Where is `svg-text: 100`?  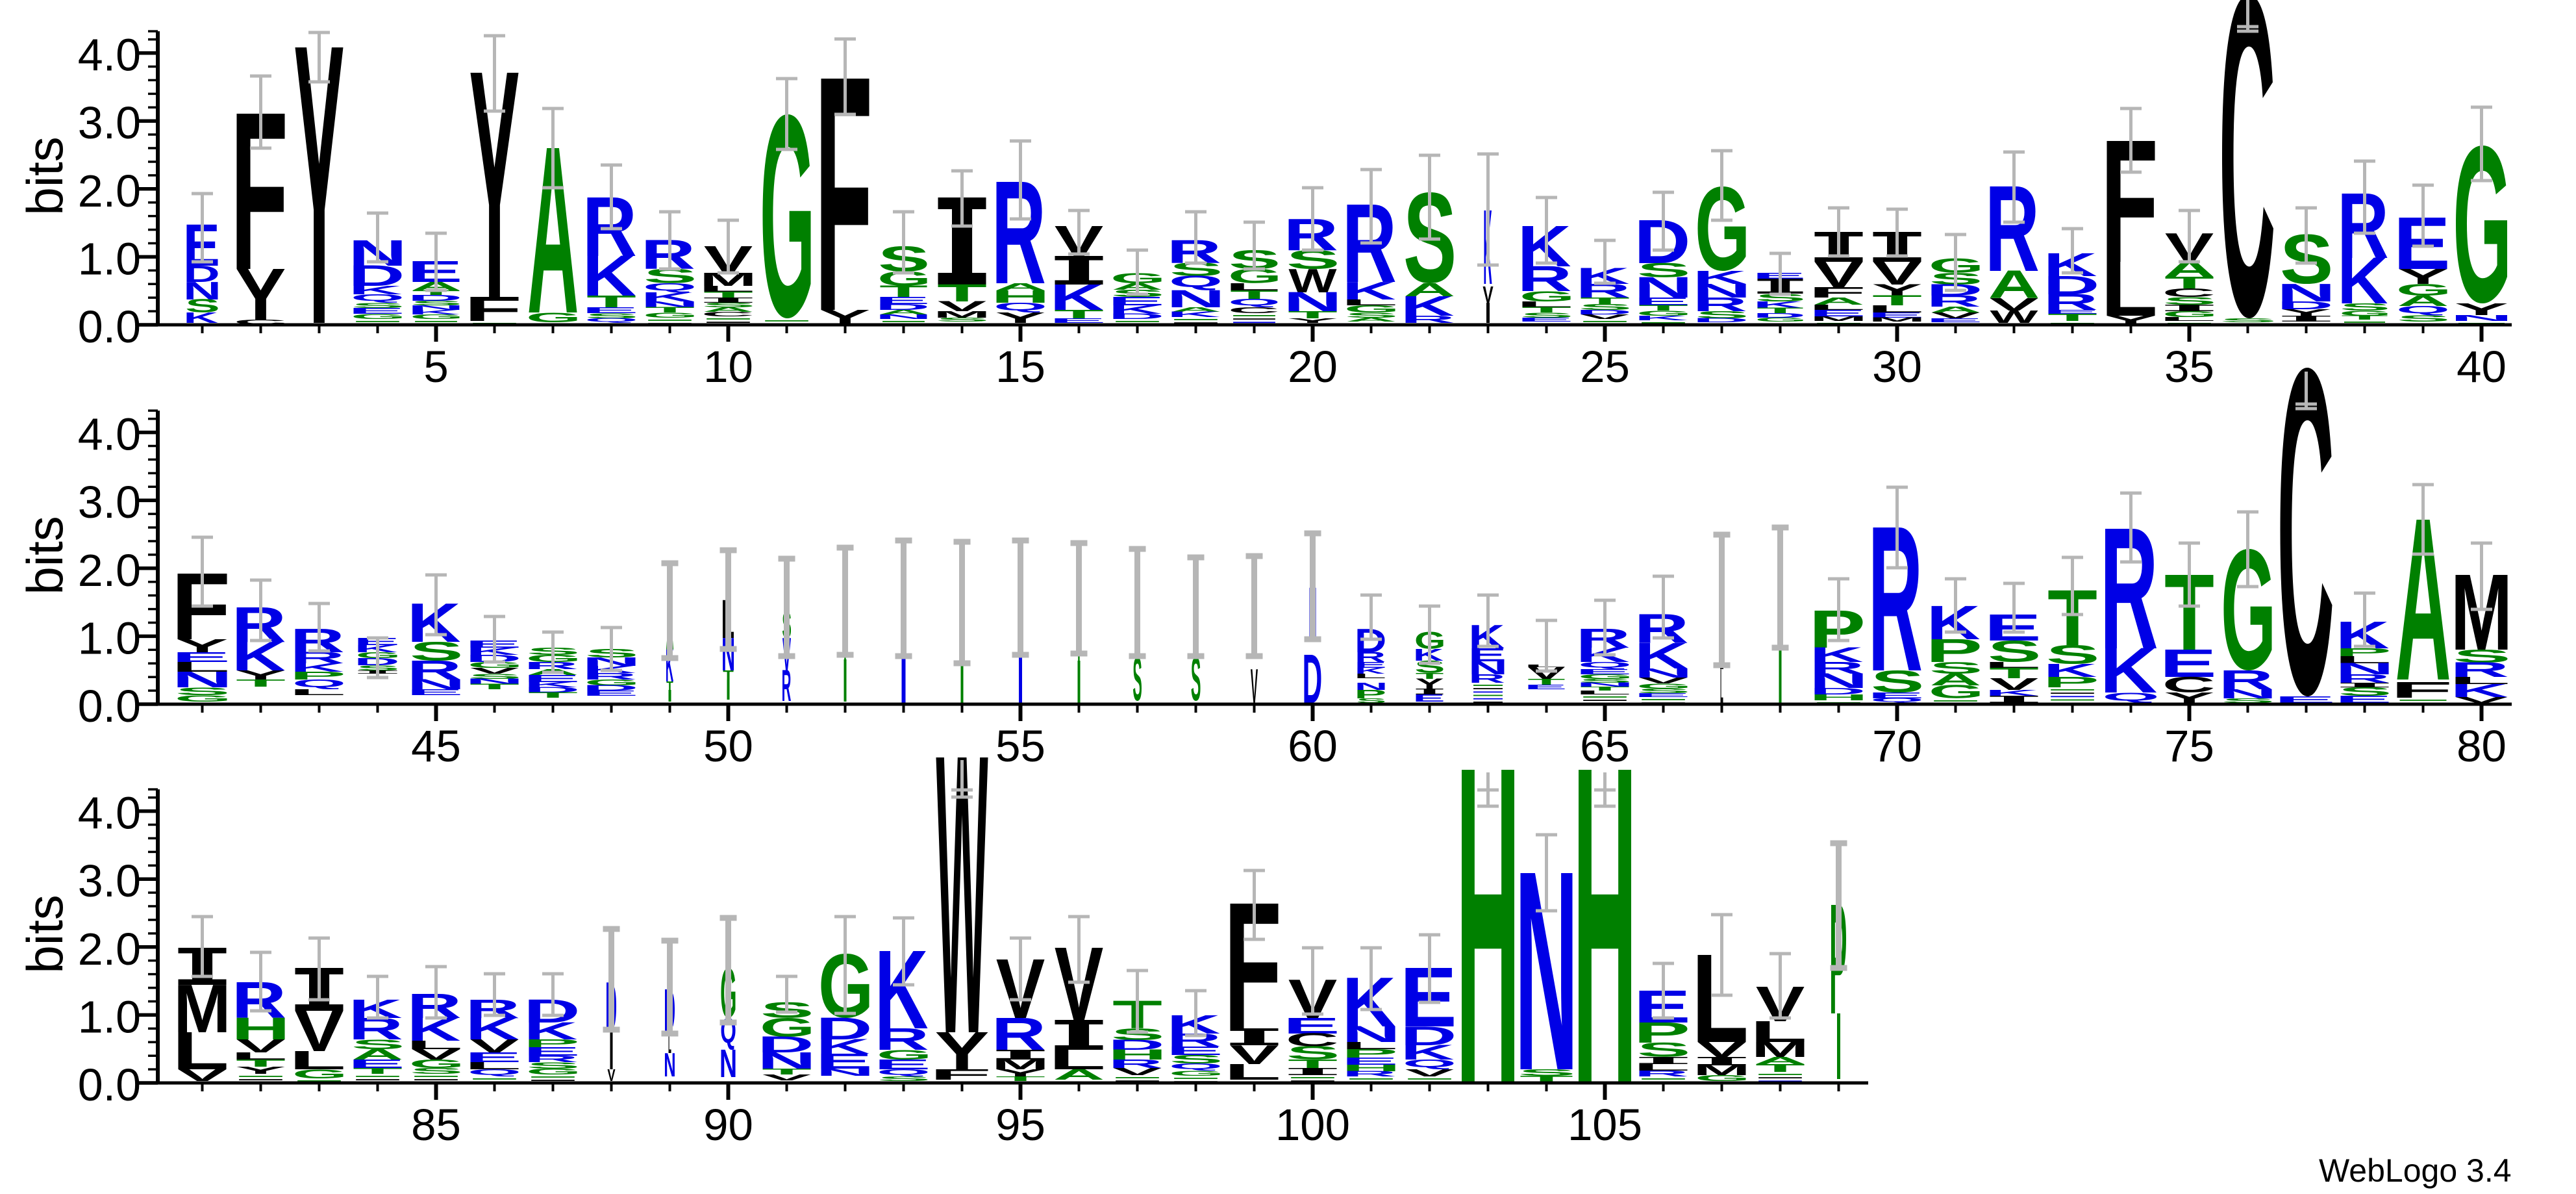
svg-text: 100 is located at coordinates (1312, 1125).